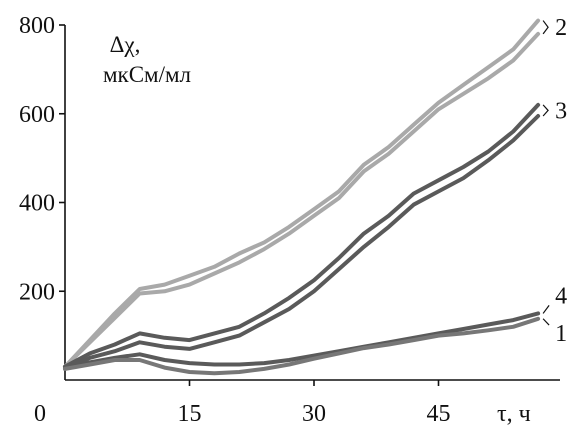 This screenshot has height=426, width=568. What do you see at coordinates (545, 27) in the screenshot?
I see `series-2-bracket` at bounding box center [545, 27].